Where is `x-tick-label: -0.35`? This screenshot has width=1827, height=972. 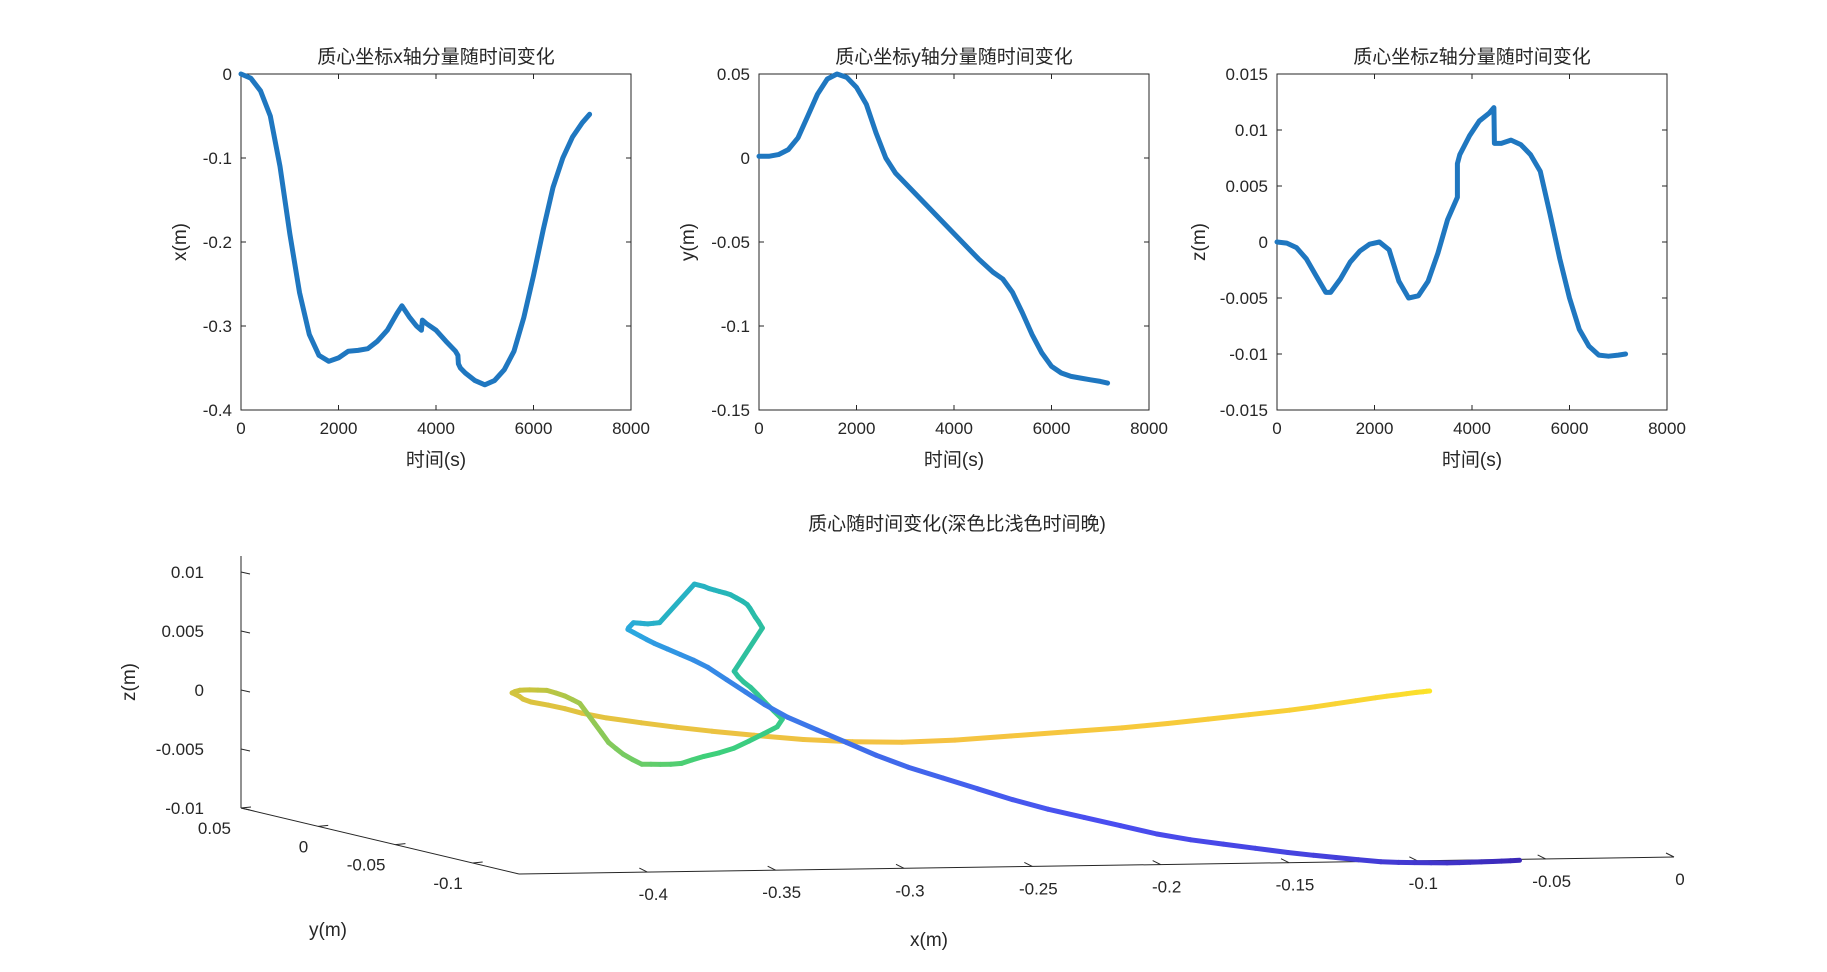 x-tick-label: -0.35 is located at coordinates (781, 892).